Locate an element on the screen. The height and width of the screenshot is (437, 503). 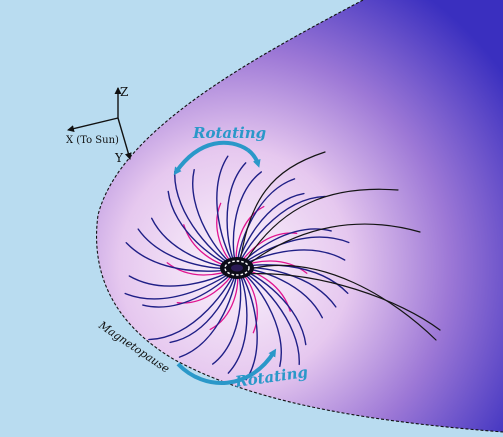
rotating-arrow-top-icon is located at coordinates (211, 158).